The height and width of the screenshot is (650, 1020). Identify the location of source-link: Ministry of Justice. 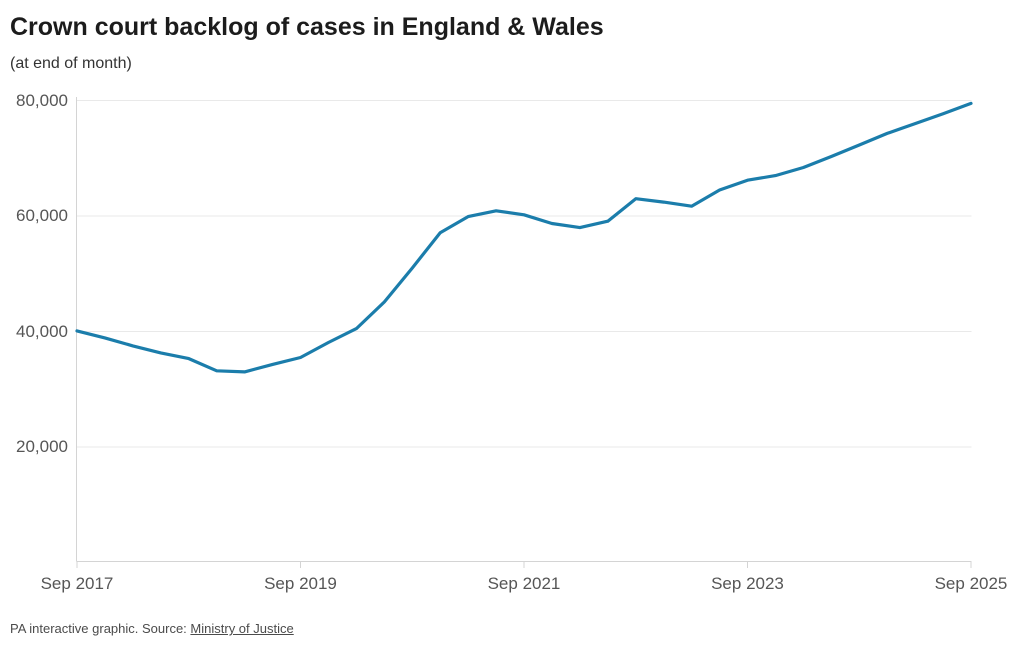
(242, 628).